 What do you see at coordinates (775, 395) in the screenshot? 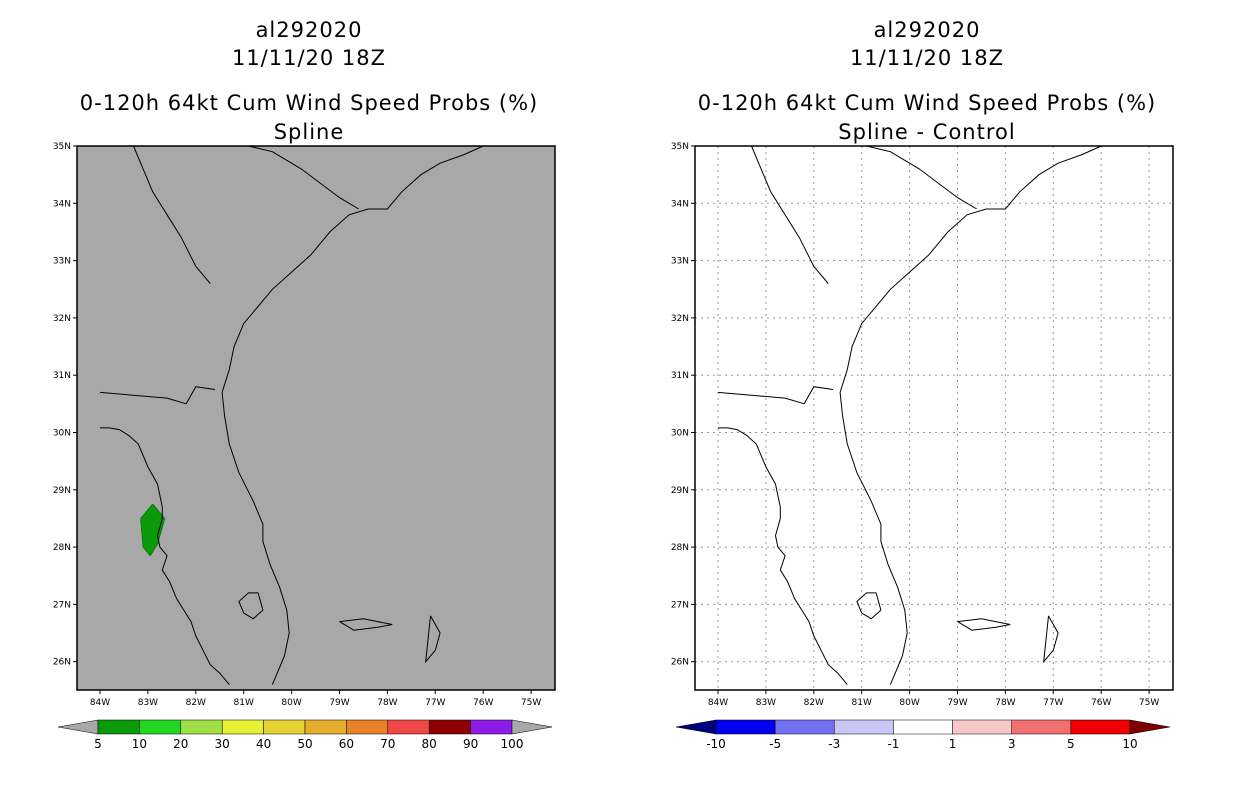
I see `ga-fl-border` at bounding box center [775, 395].